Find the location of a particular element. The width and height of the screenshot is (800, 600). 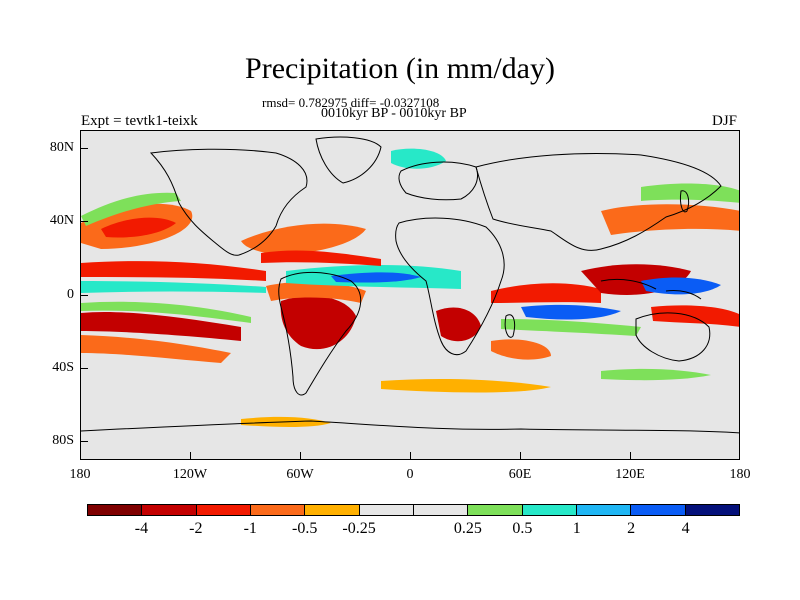

y-tick-label: 80N is located at coordinates (61, 147).